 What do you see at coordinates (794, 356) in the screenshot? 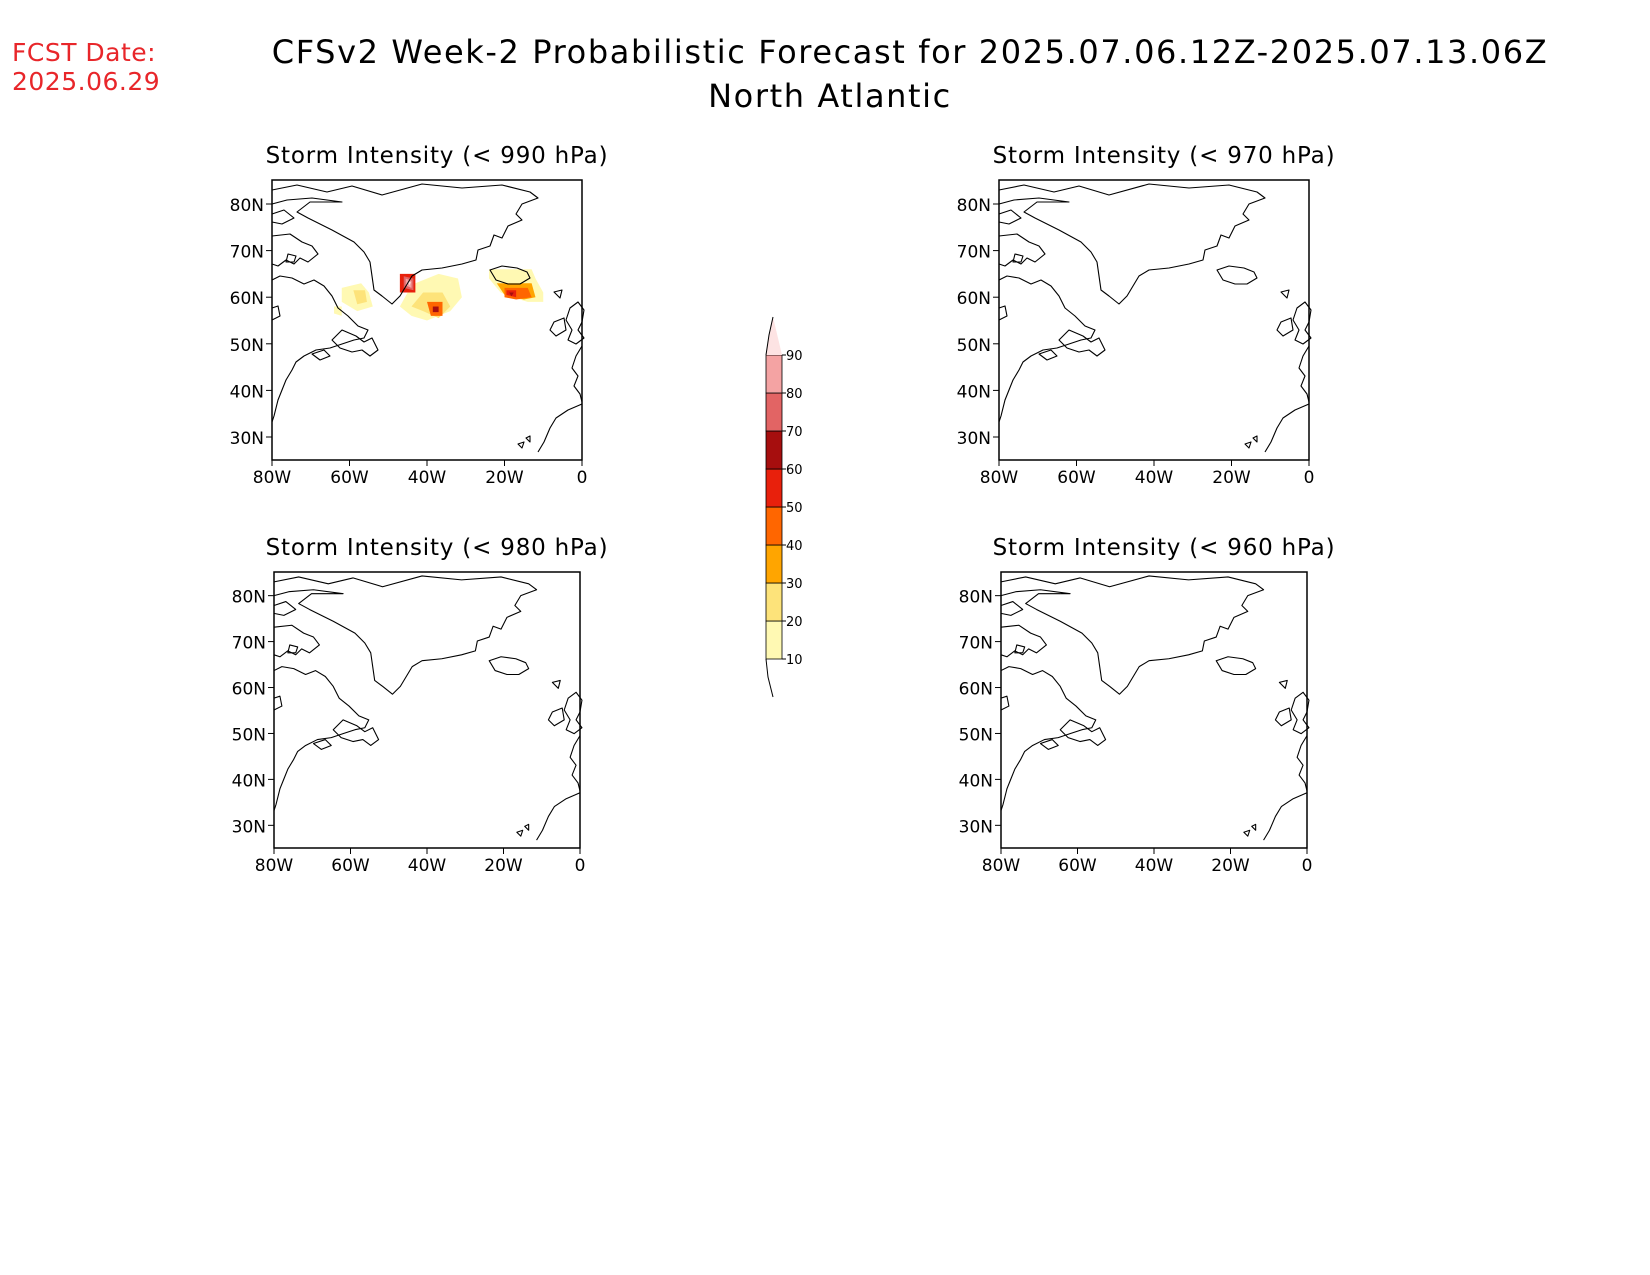
I see `colorbar-label: 90` at bounding box center [794, 356].